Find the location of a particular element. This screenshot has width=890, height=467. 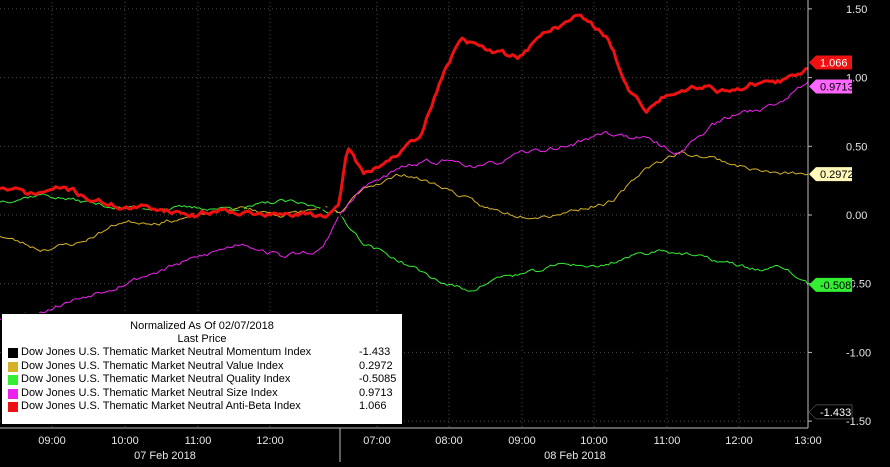

x-tick-label: 07:00 is located at coordinates (377, 441).